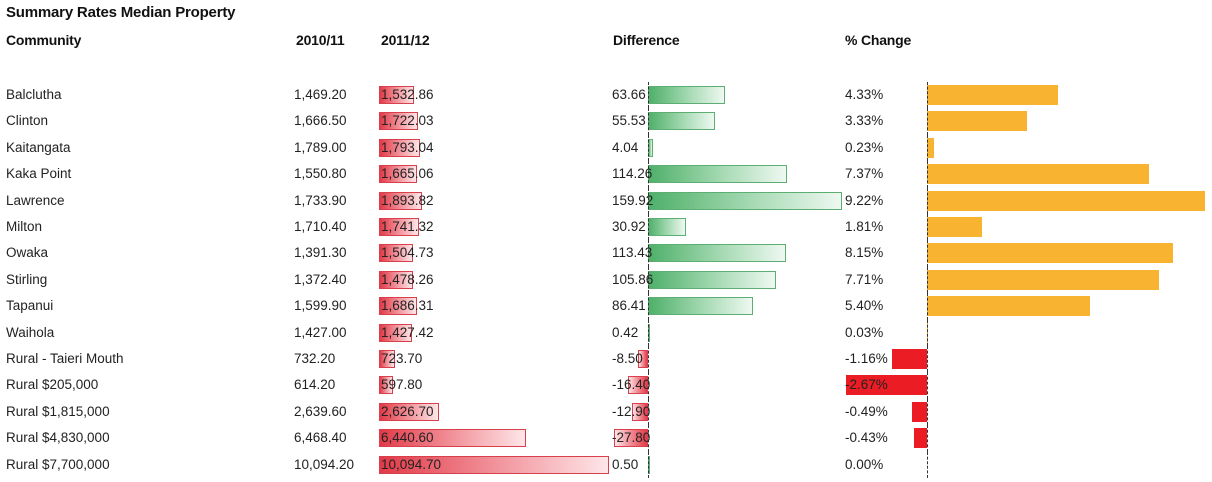 The image size is (1212, 482). What do you see at coordinates (320, 306) in the screenshot?
I see `value-2010-cell: 1,599.90` at bounding box center [320, 306].